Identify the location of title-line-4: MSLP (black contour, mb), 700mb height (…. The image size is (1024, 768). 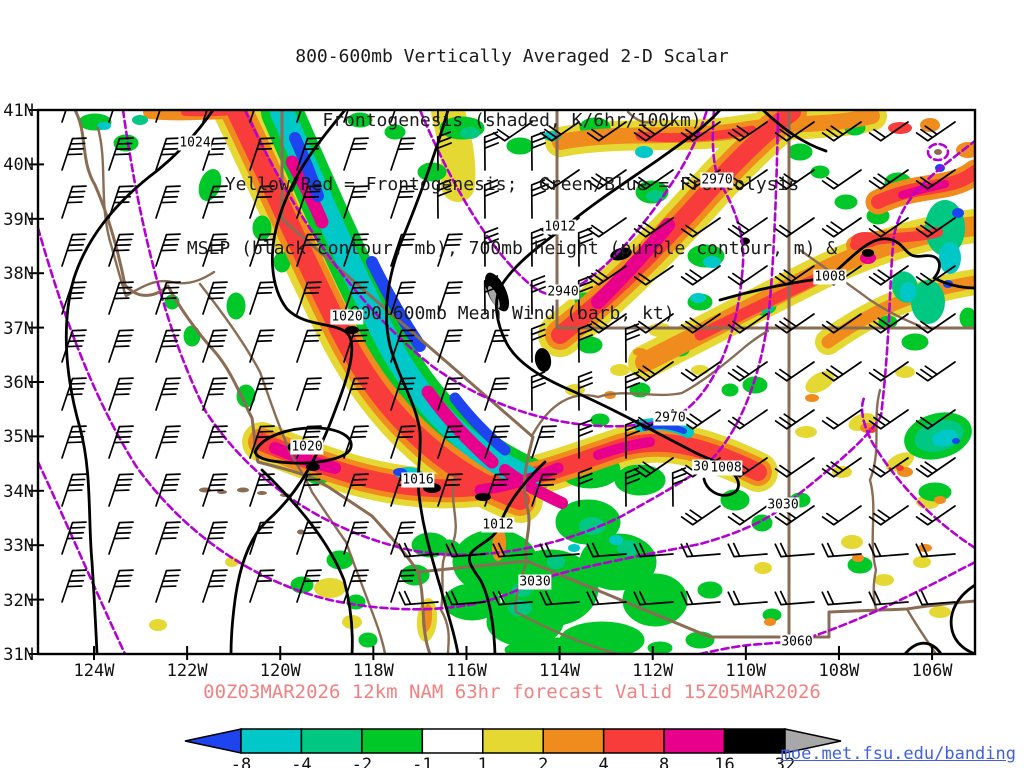
(512, 249).